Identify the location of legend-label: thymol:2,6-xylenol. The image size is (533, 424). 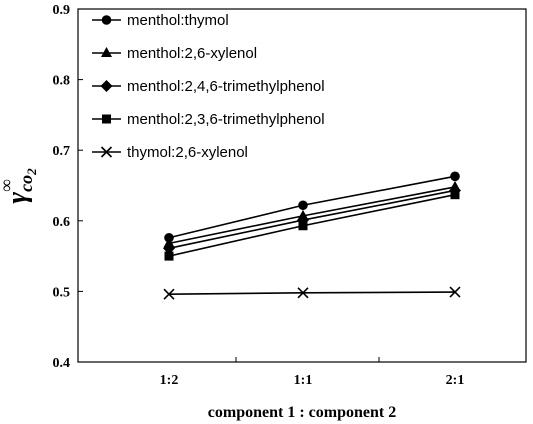
(187, 152).